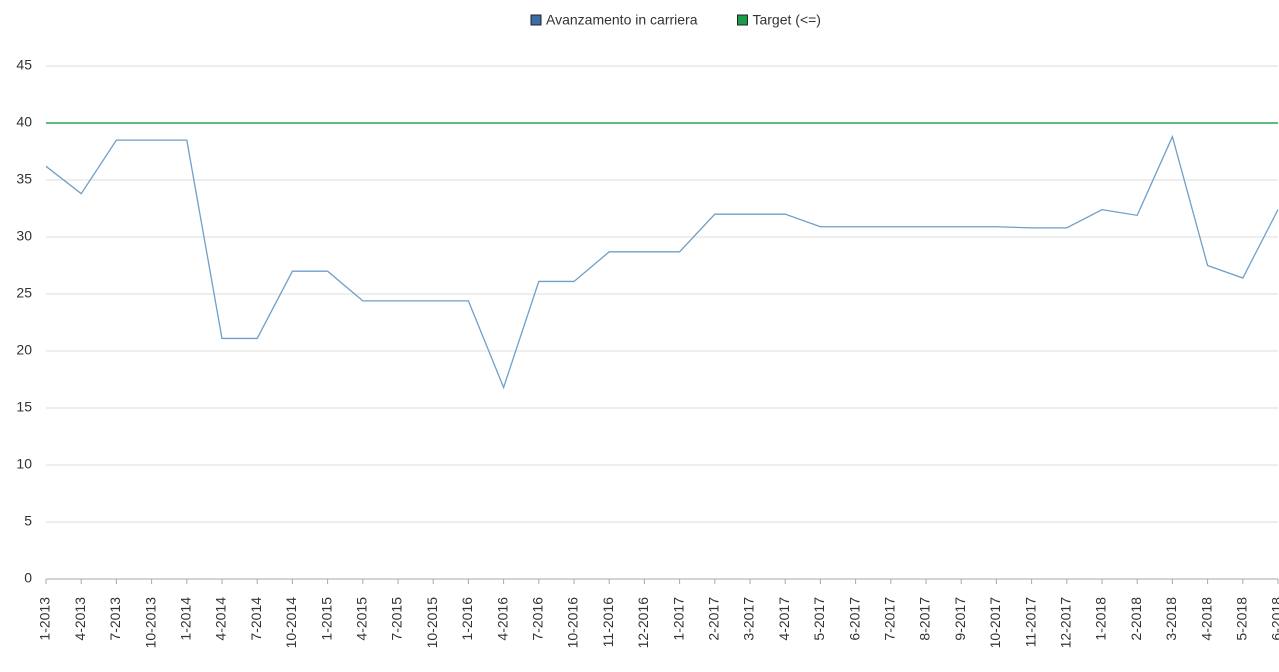 The width and height of the screenshot is (1279, 672). What do you see at coordinates (24, 464) in the screenshot?
I see `y-tick-label: 10` at bounding box center [24, 464].